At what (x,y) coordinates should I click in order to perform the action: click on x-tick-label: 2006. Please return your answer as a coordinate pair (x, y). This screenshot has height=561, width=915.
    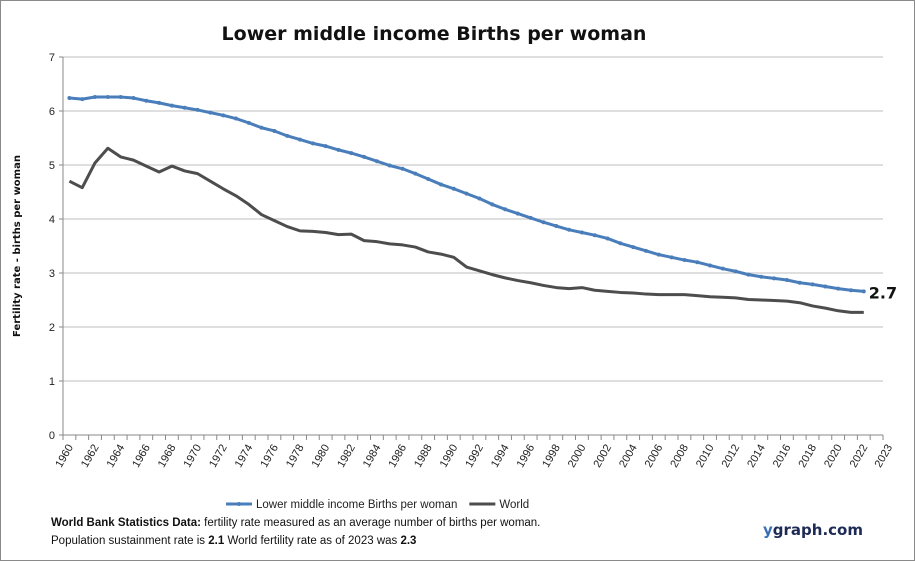
    Looking at the image, I should click on (654, 456).